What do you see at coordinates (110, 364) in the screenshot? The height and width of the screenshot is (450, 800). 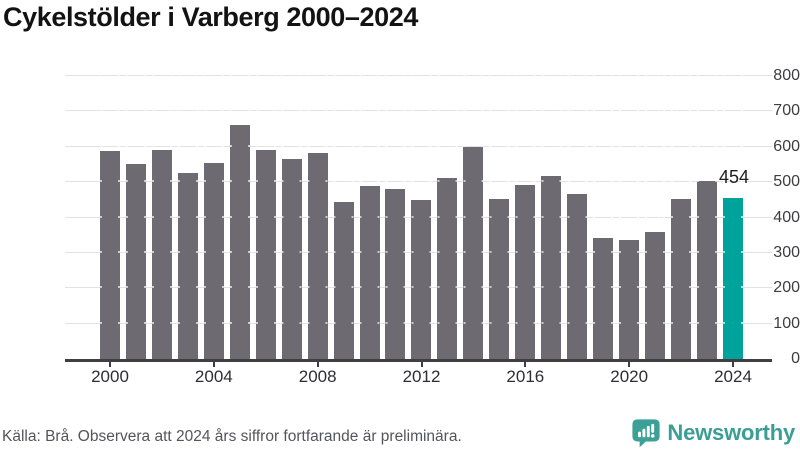 I see `x-tick-2000` at bounding box center [110, 364].